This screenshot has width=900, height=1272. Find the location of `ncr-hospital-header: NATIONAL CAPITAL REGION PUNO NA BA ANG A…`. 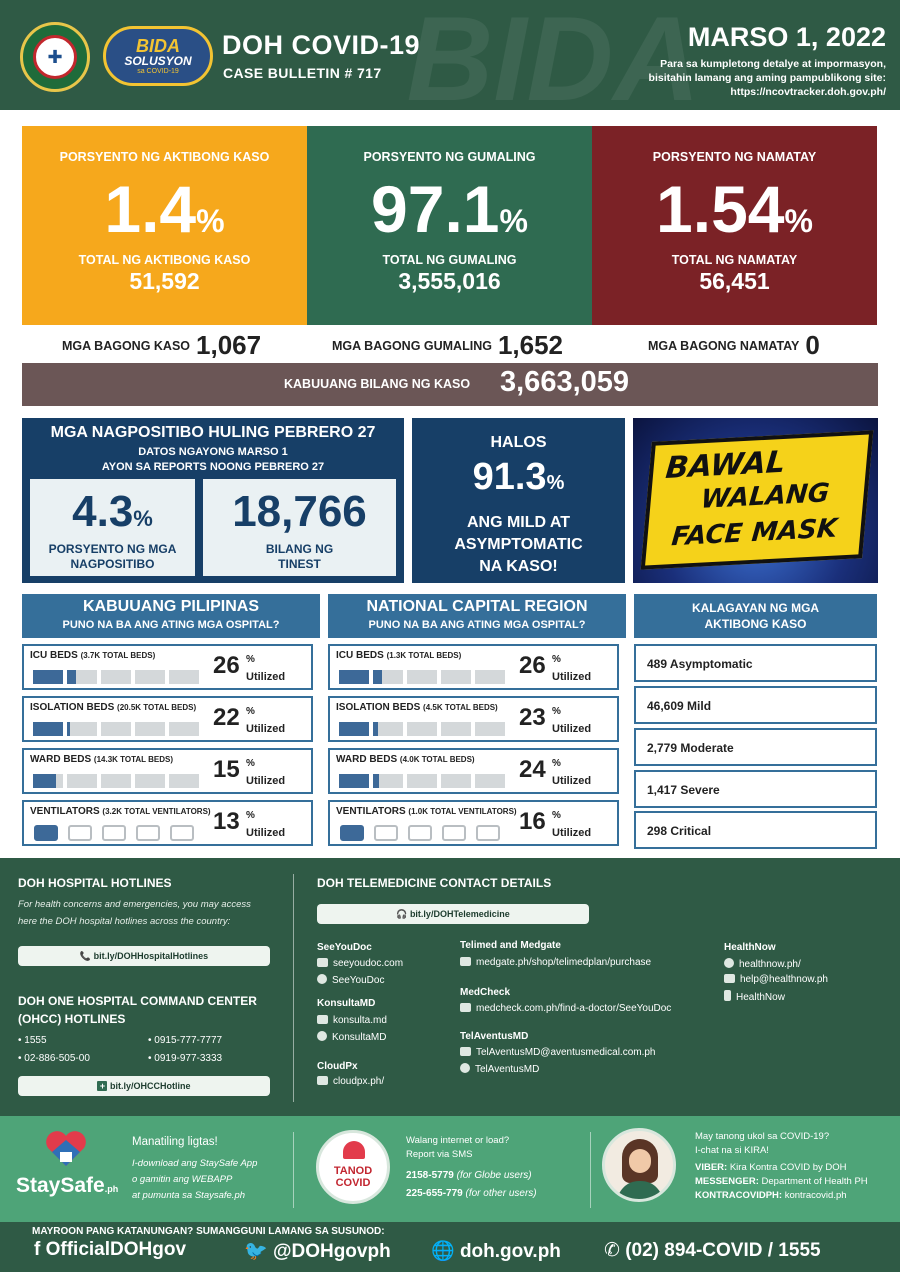

ncr-hospital-header: NATIONAL CAPITAL REGION PUNO NA BA ANG A… is located at coordinates (477, 616).